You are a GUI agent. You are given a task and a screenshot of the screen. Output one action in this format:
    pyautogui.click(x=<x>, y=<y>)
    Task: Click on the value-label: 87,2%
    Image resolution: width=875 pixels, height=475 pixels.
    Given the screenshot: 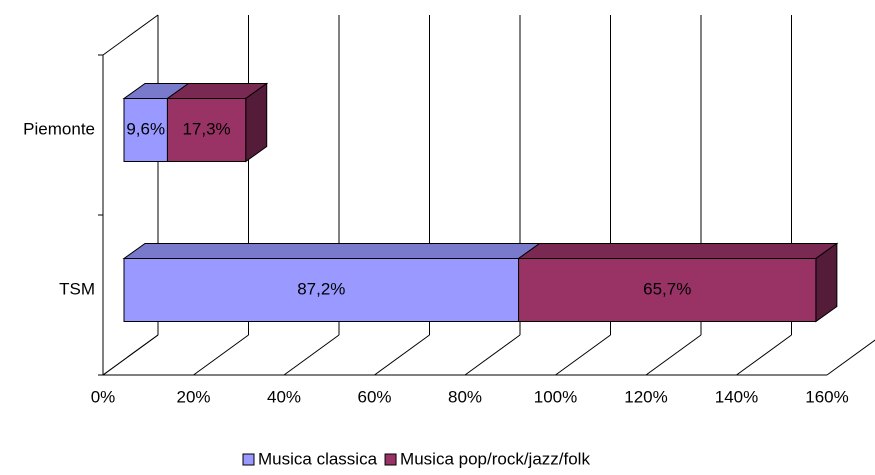 What is the action you would take?
    pyautogui.click(x=321, y=288)
    